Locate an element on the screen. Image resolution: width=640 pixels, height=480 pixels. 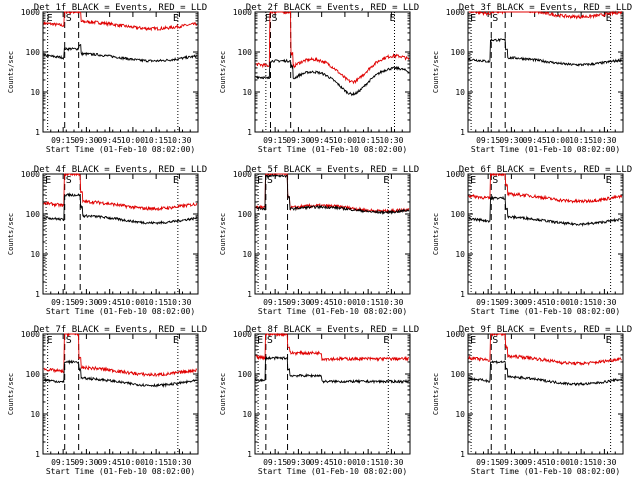
chart-title: Det 4f BLACK = Events, RED = LLD is located at coordinates (120, 170).